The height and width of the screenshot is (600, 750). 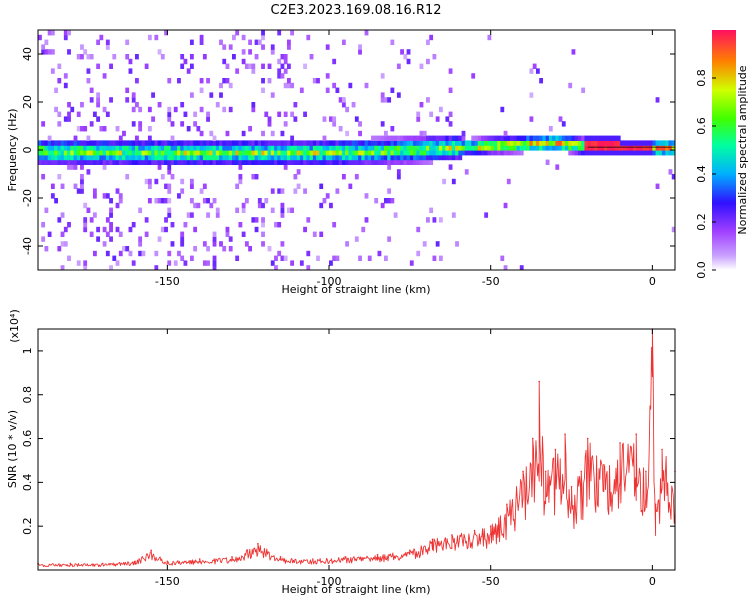 What do you see at coordinates (742, 149) in the screenshot?
I see `colorbar-label: Normalized spectral amplitude` at bounding box center [742, 149].